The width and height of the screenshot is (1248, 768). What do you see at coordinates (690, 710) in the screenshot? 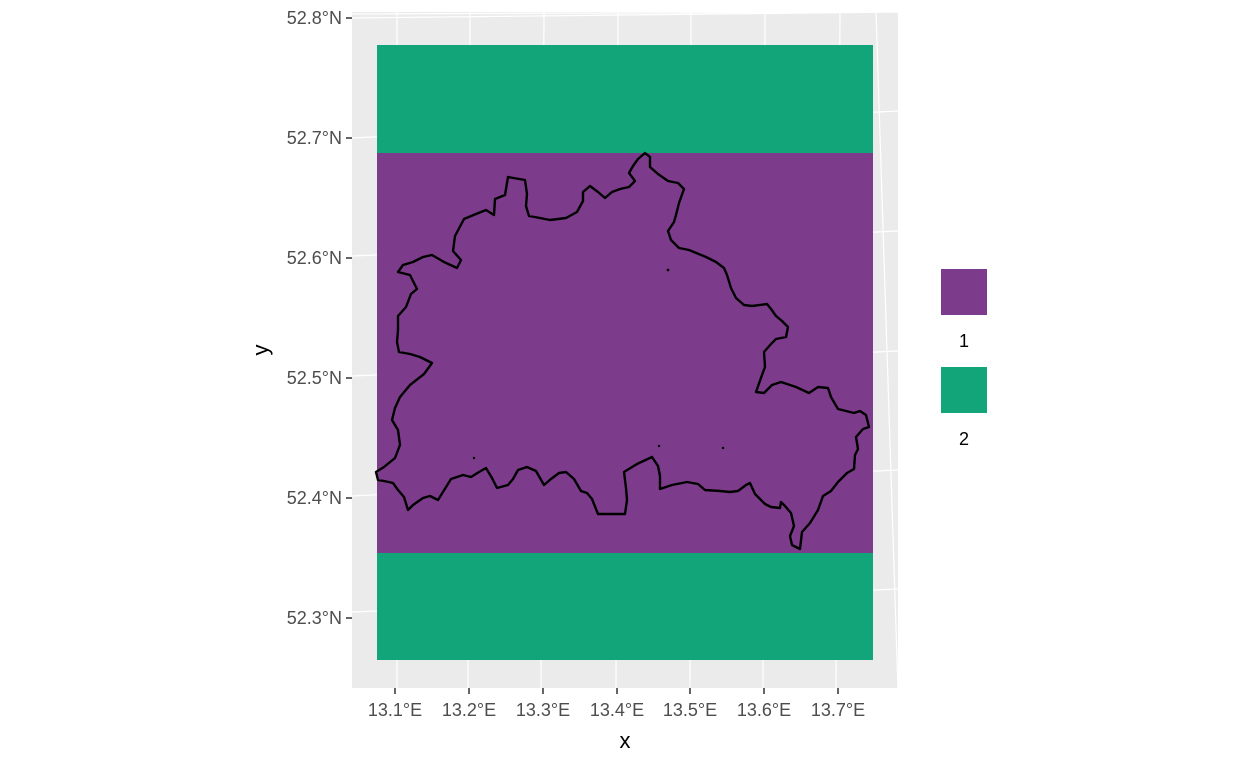
I see `x-tick-label: 13.5°E` at bounding box center [690, 710].